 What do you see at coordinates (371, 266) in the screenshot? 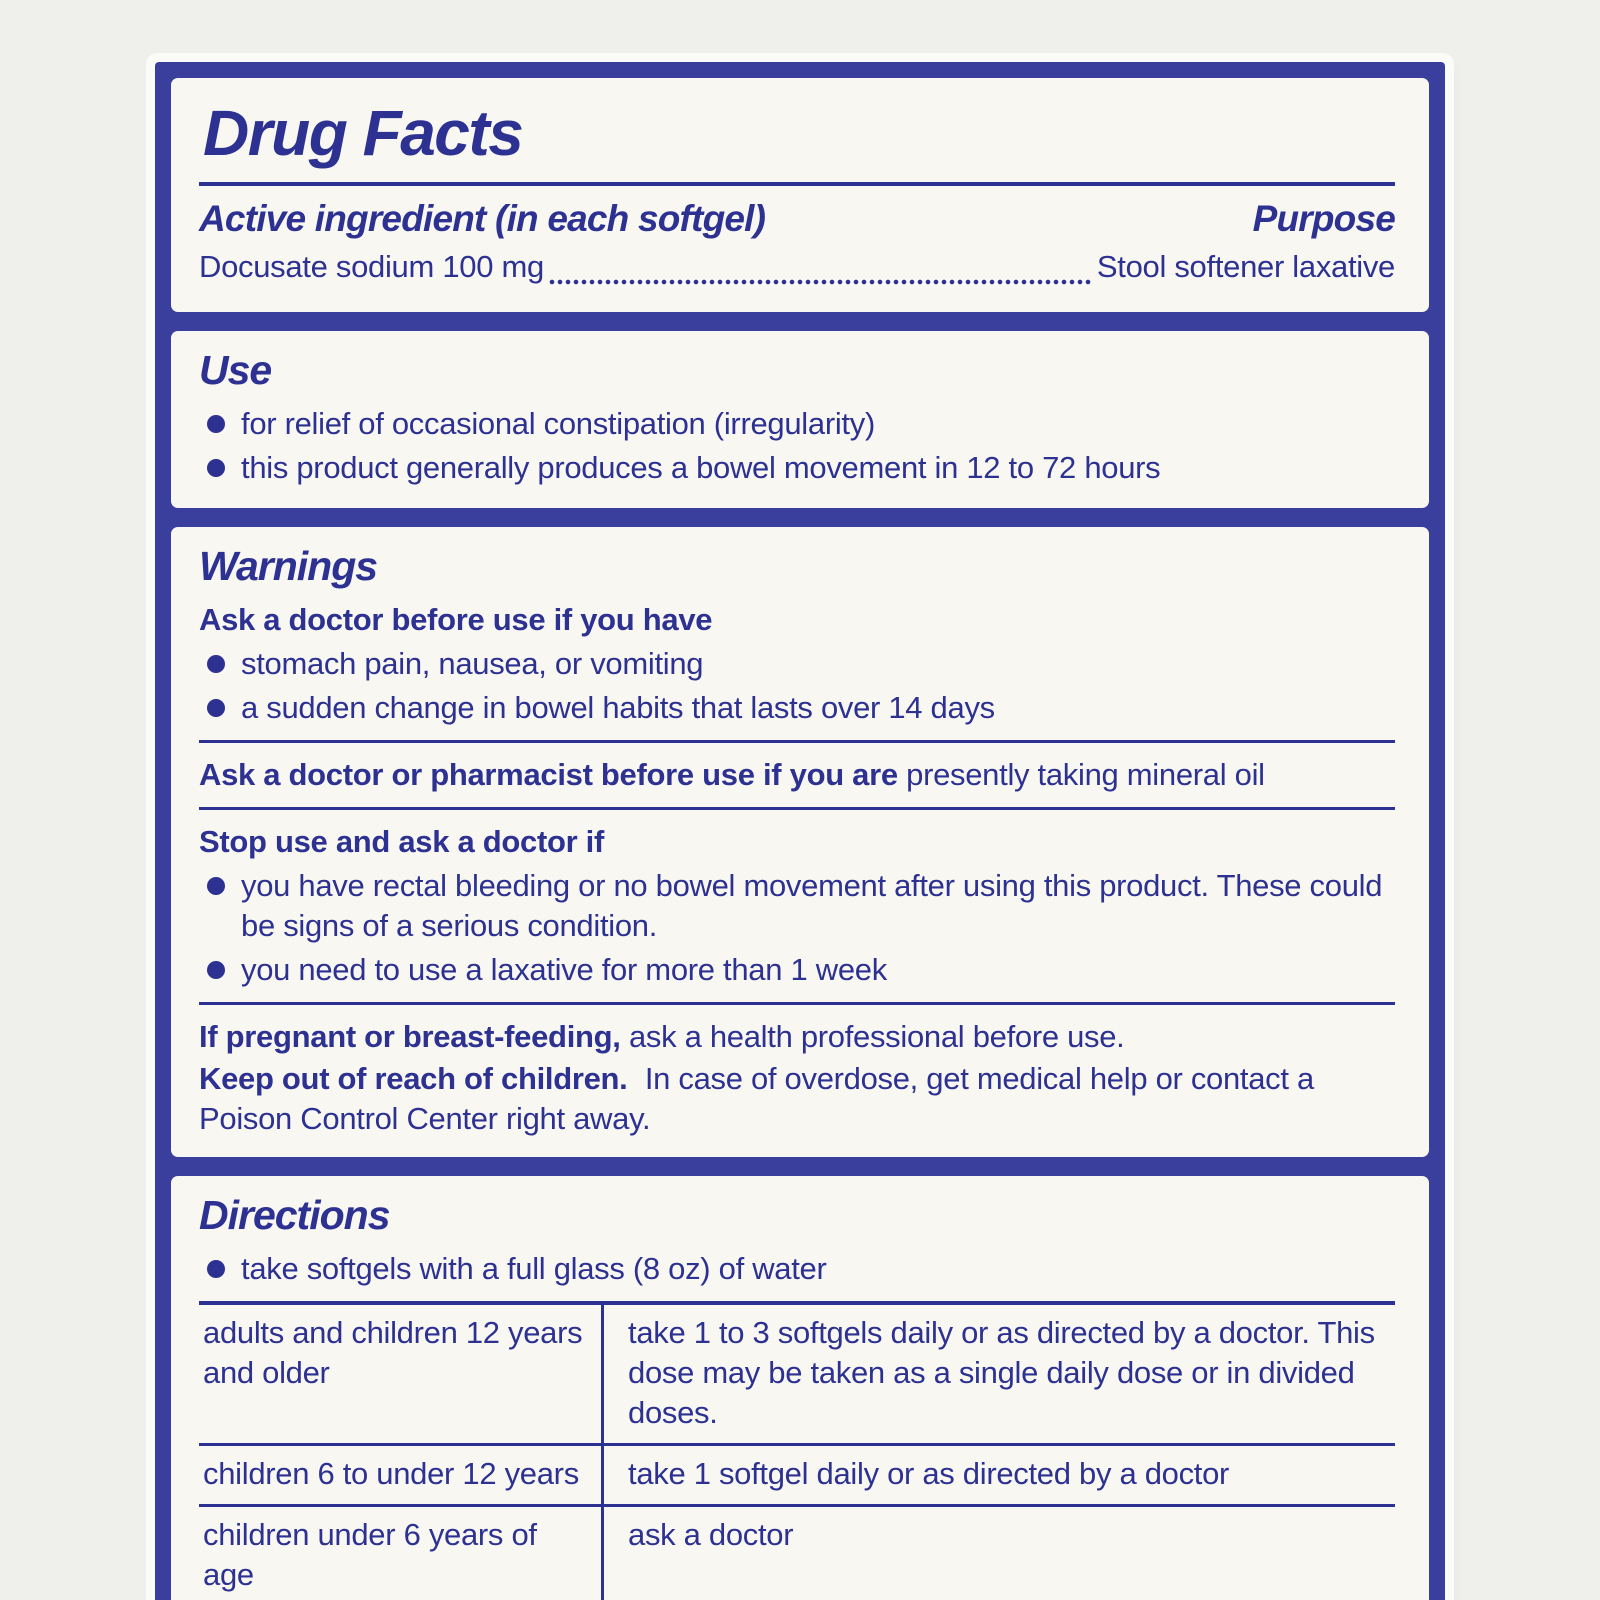
I see `ingredient-name: Docusate sodium 100 mg` at bounding box center [371, 266].